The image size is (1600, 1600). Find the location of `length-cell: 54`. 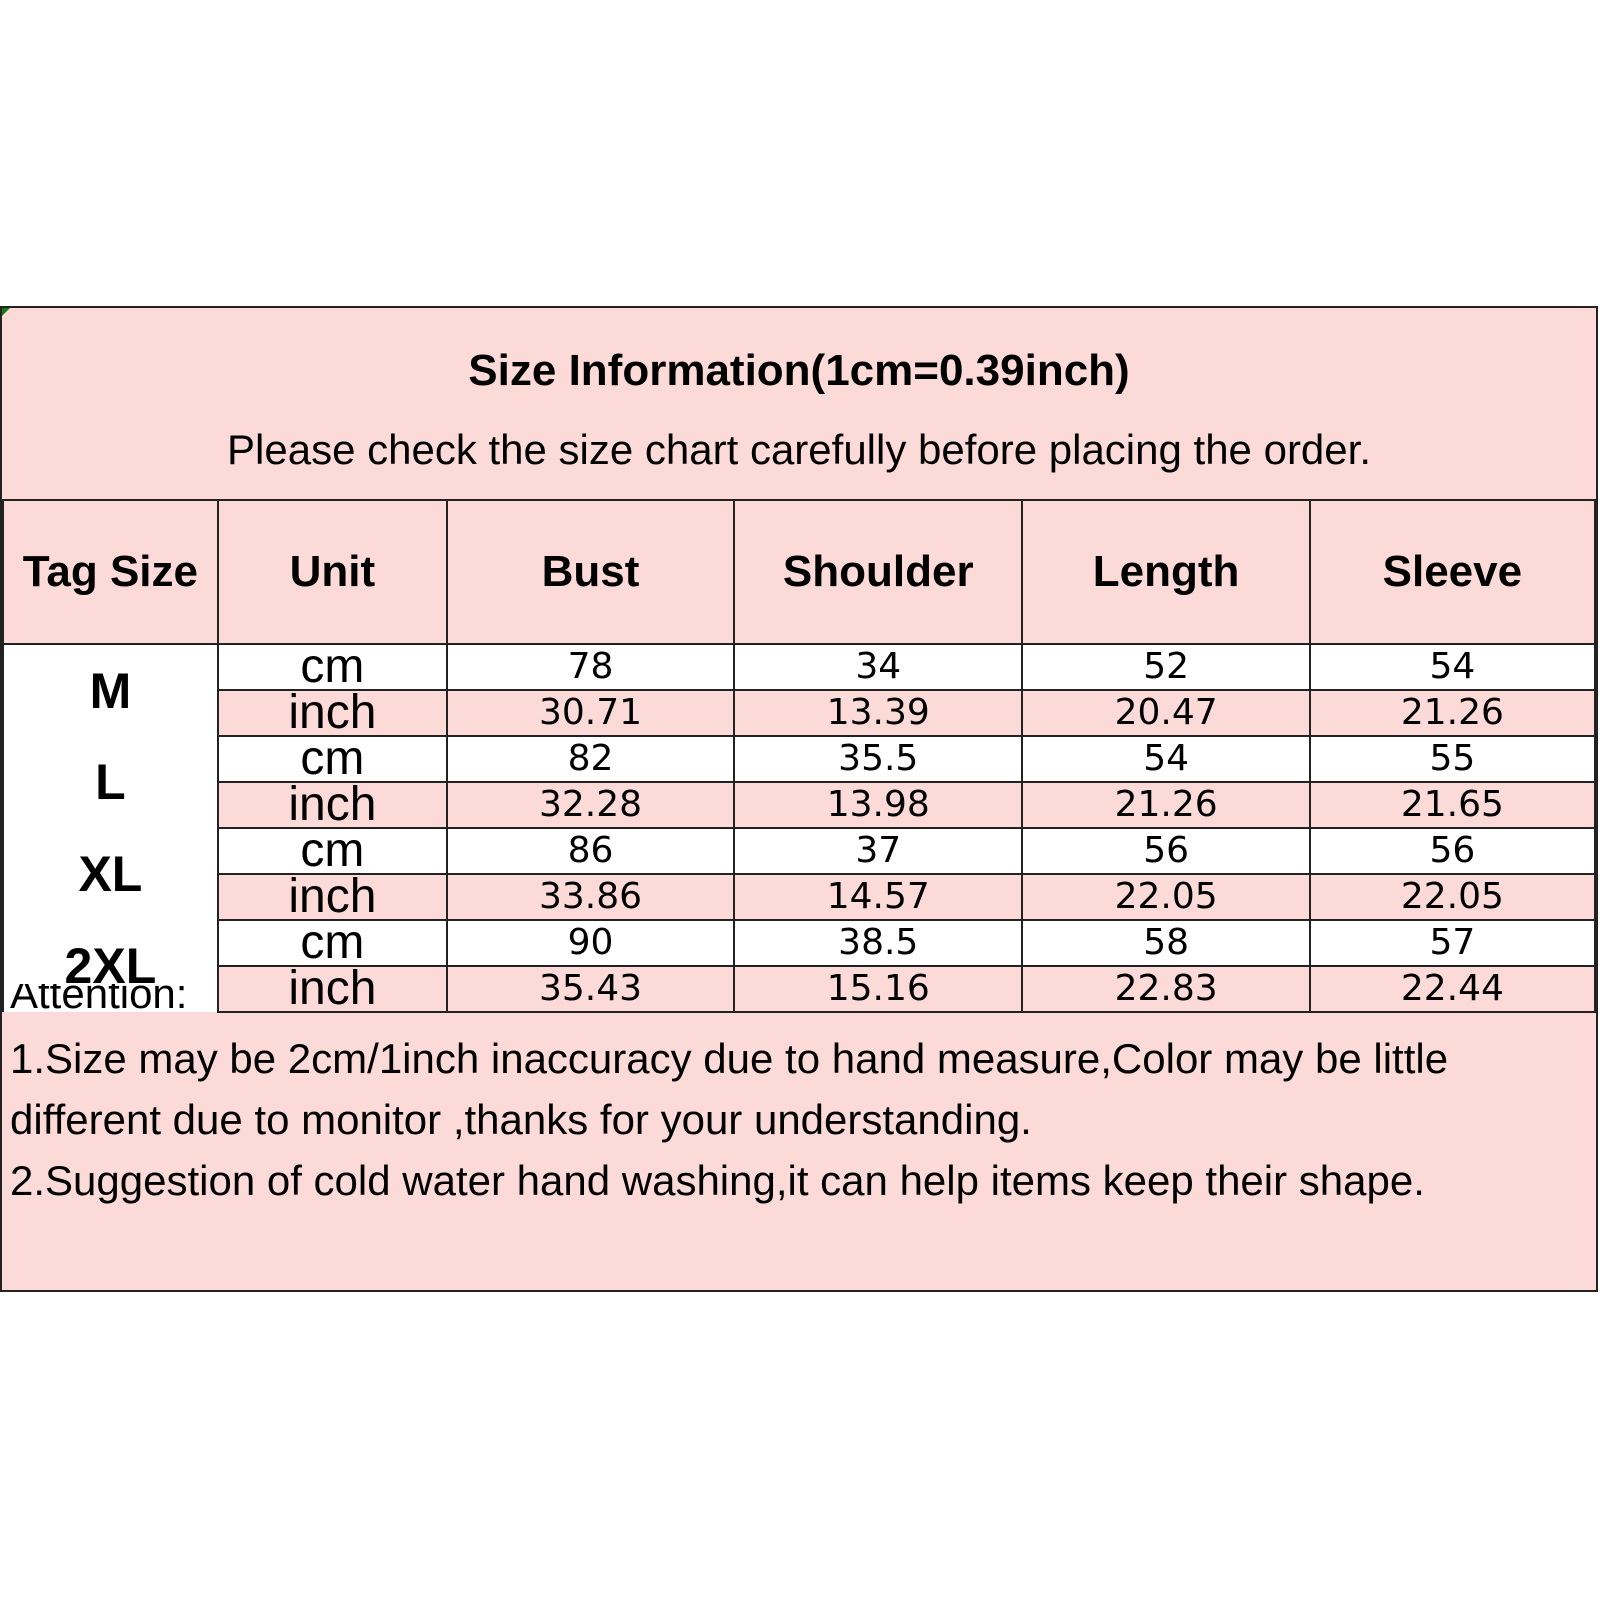

length-cell: 54 is located at coordinates (1166, 759).